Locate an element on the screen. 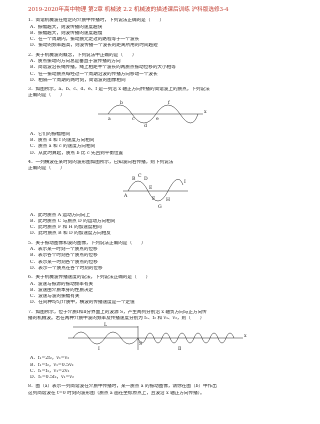  label: D is located at coordinates (146, 179).